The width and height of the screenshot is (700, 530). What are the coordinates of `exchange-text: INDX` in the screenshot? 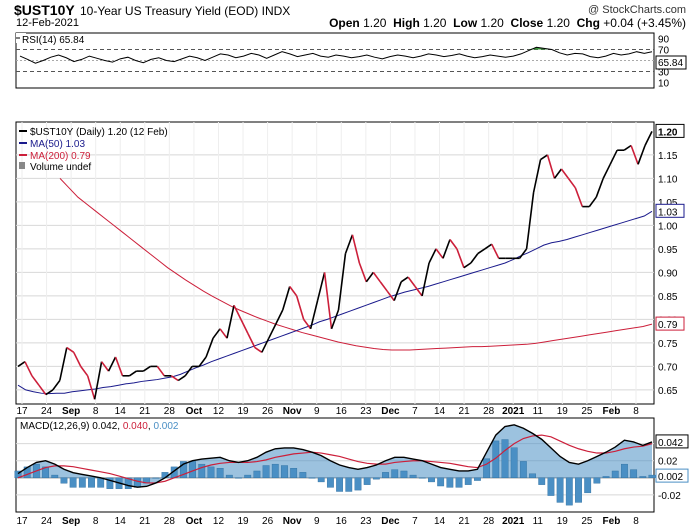 It's located at (276, 11).